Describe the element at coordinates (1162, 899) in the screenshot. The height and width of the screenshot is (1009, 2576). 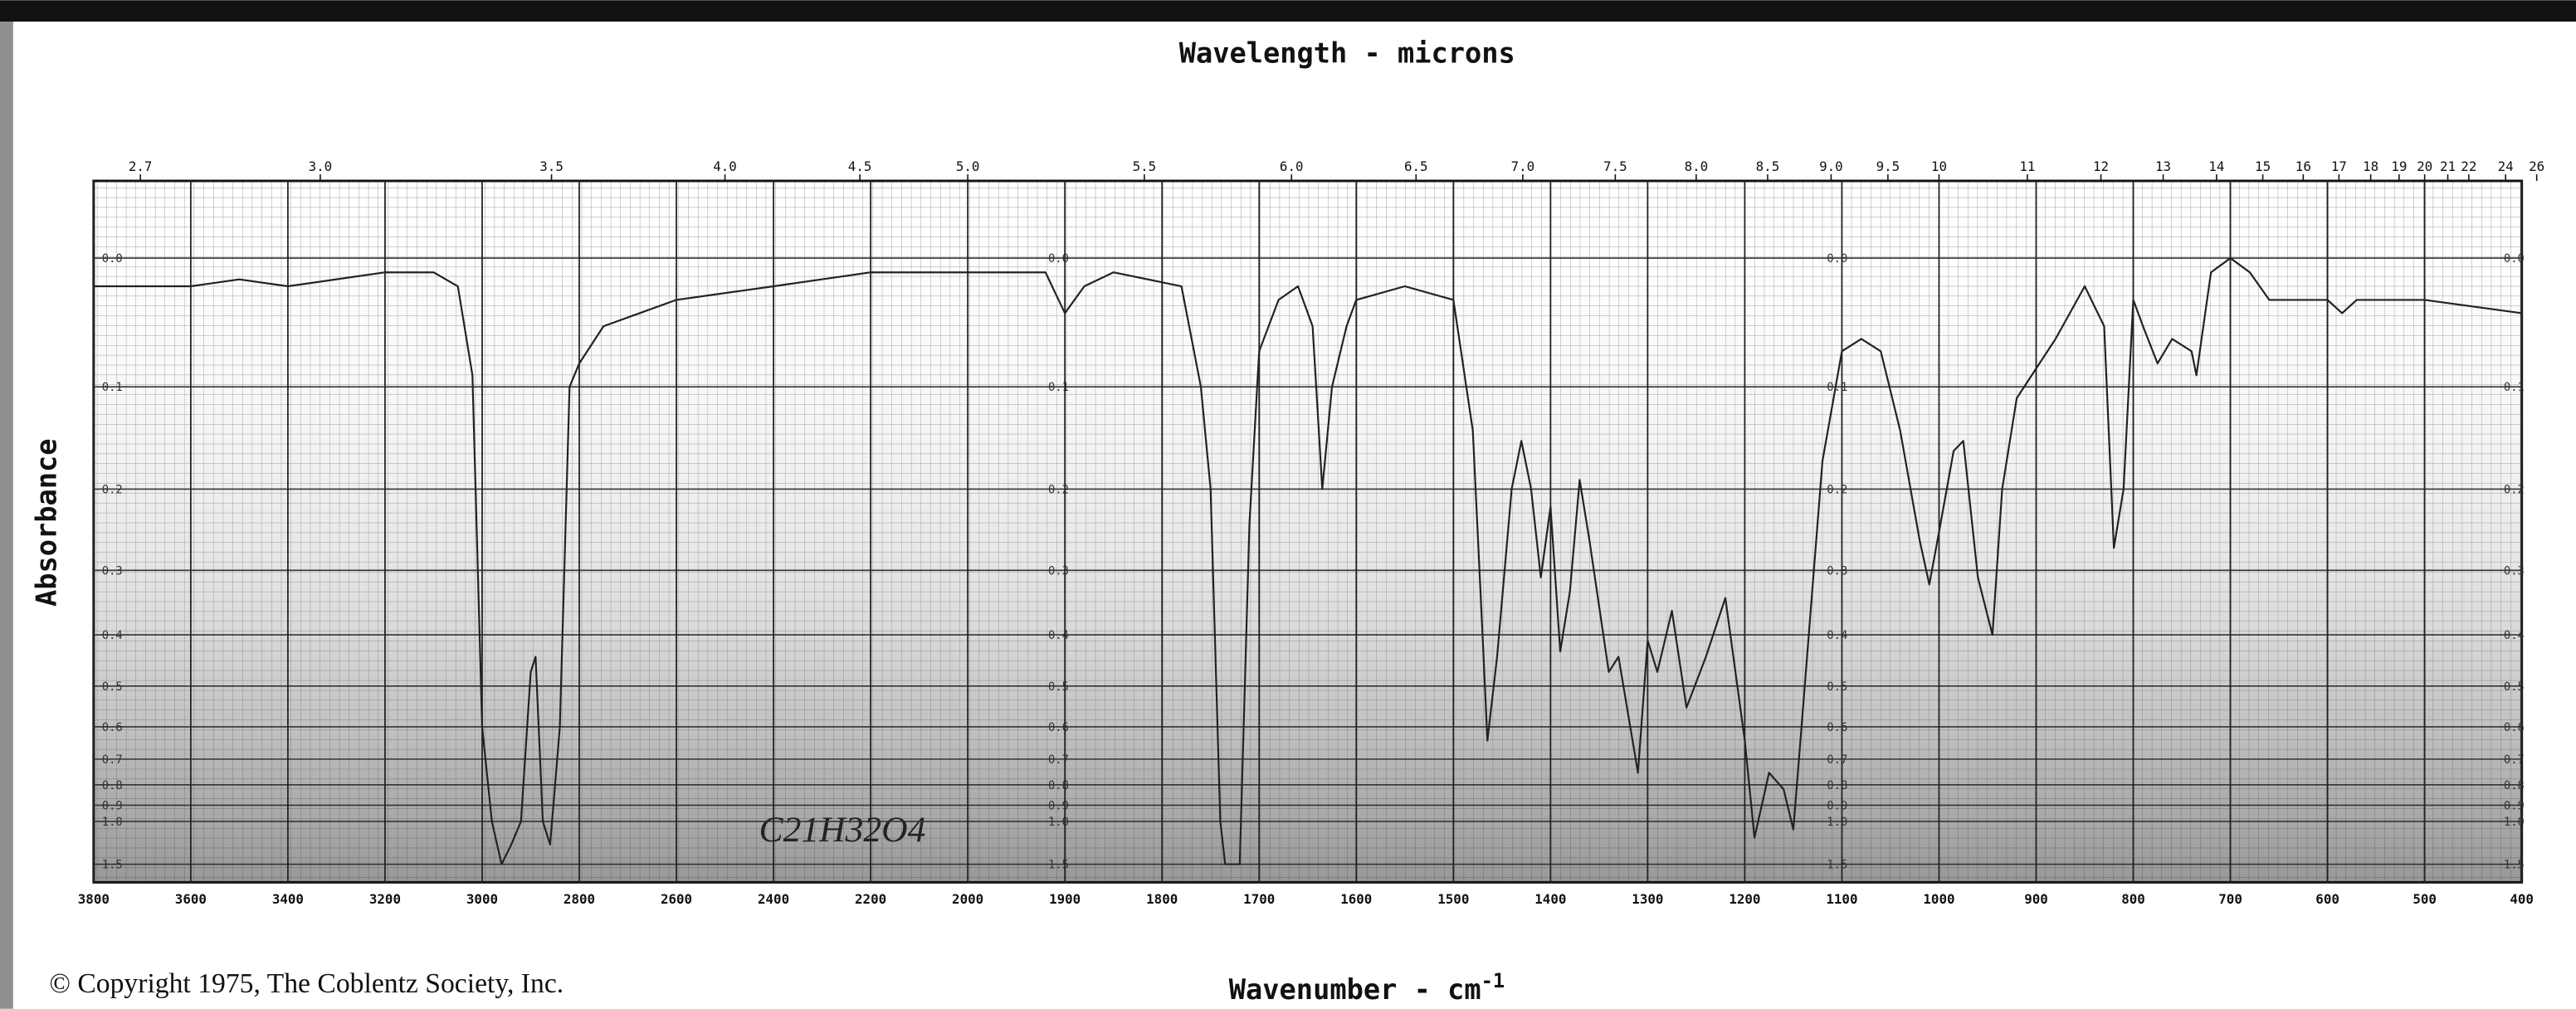
I see `x-tick-label: 1800` at that location.